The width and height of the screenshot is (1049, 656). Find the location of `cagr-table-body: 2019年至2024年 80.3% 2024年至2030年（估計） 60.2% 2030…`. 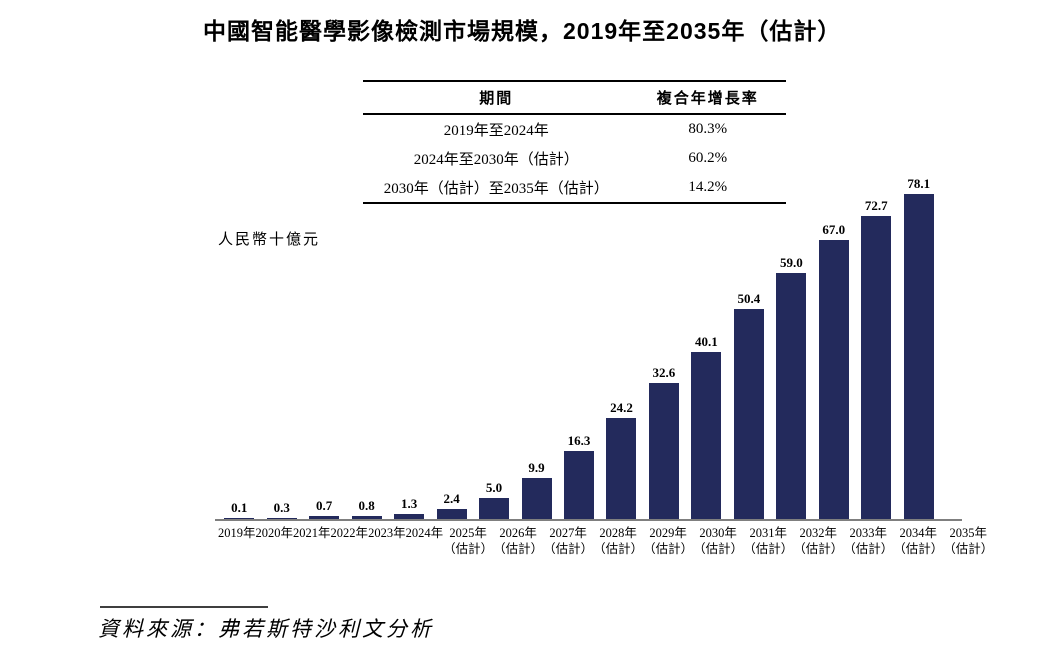

cagr-table-body: 2019年至2024年 80.3% 2024年至2030年（估計） 60.2% 2030… is located at coordinates (574, 158).